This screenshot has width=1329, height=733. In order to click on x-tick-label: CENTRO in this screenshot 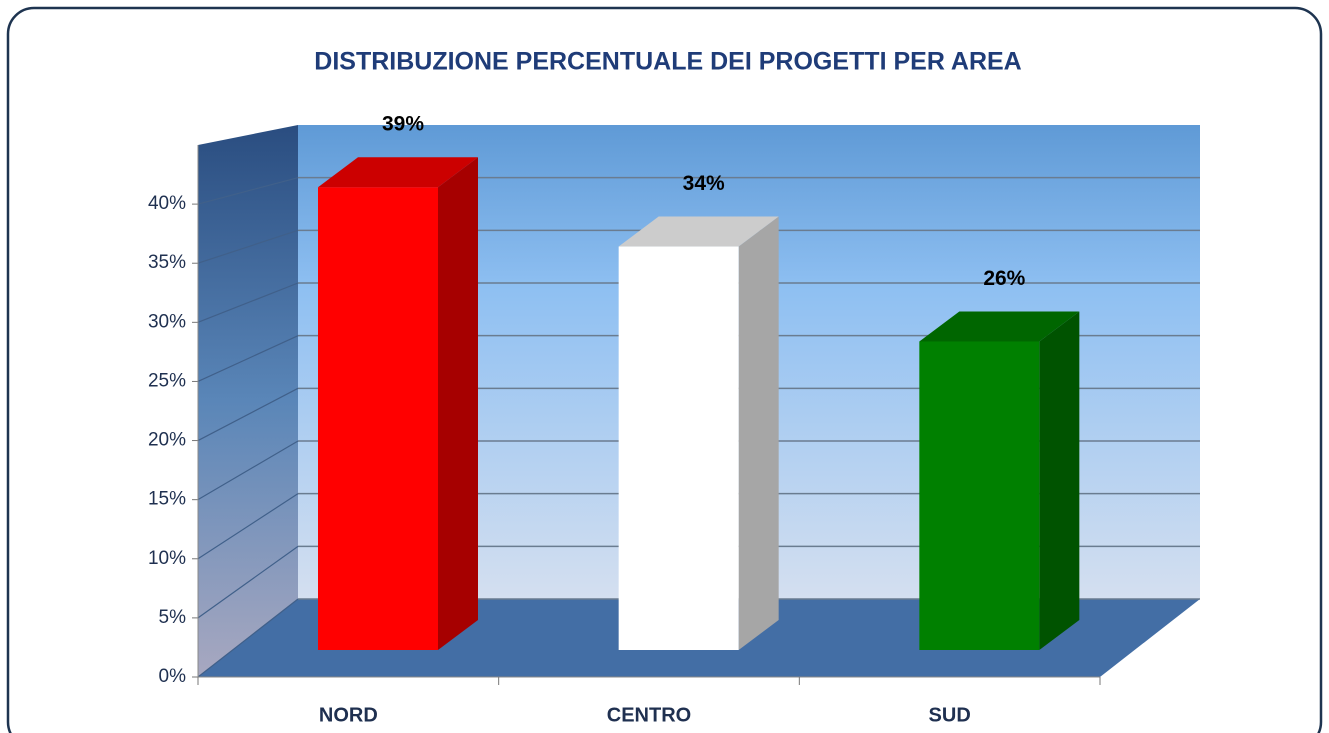, I will do `click(649, 715)`.